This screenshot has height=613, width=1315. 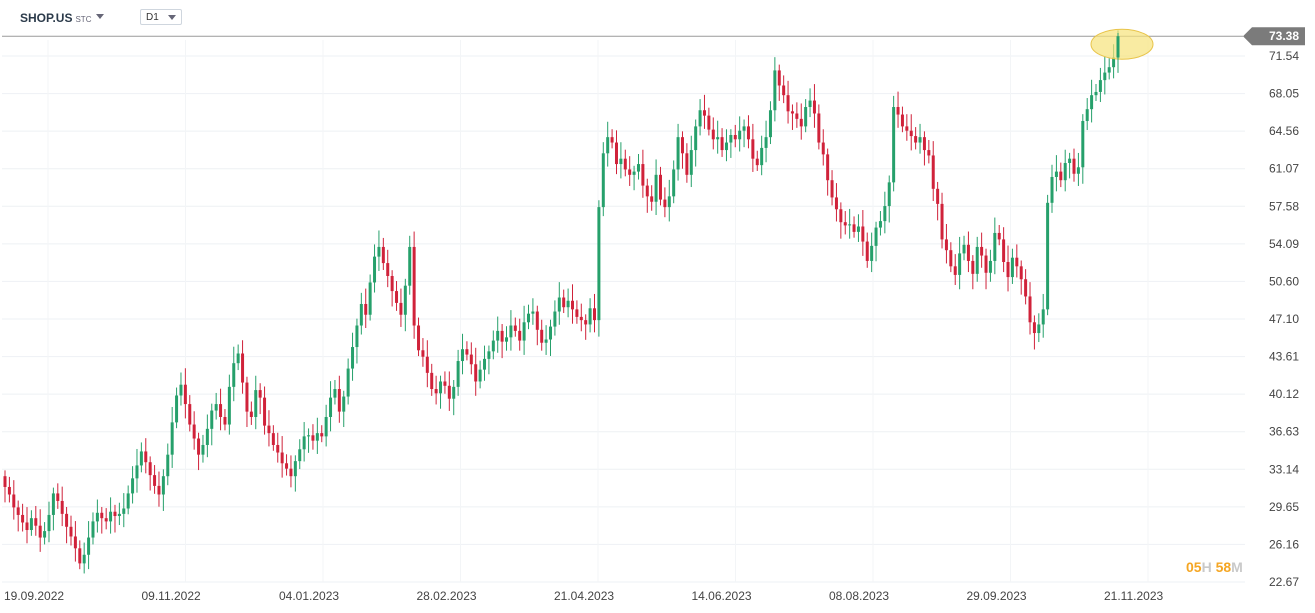 What do you see at coordinates (46, 18) in the screenshot?
I see `symbol-label: SHOP.US` at bounding box center [46, 18].